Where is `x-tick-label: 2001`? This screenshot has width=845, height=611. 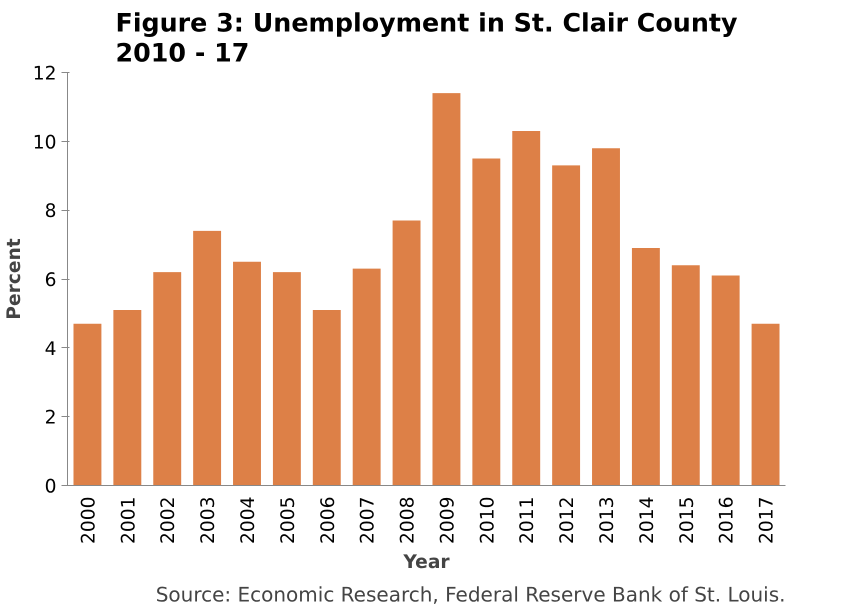
x-tick-label: 2001 is located at coordinates (129, 520).